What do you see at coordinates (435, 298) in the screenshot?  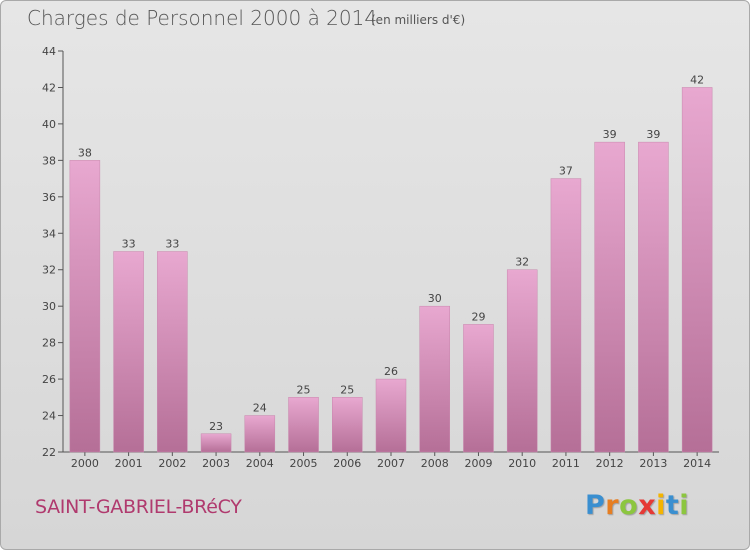 I see `bar-value-label: 30` at bounding box center [435, 298].